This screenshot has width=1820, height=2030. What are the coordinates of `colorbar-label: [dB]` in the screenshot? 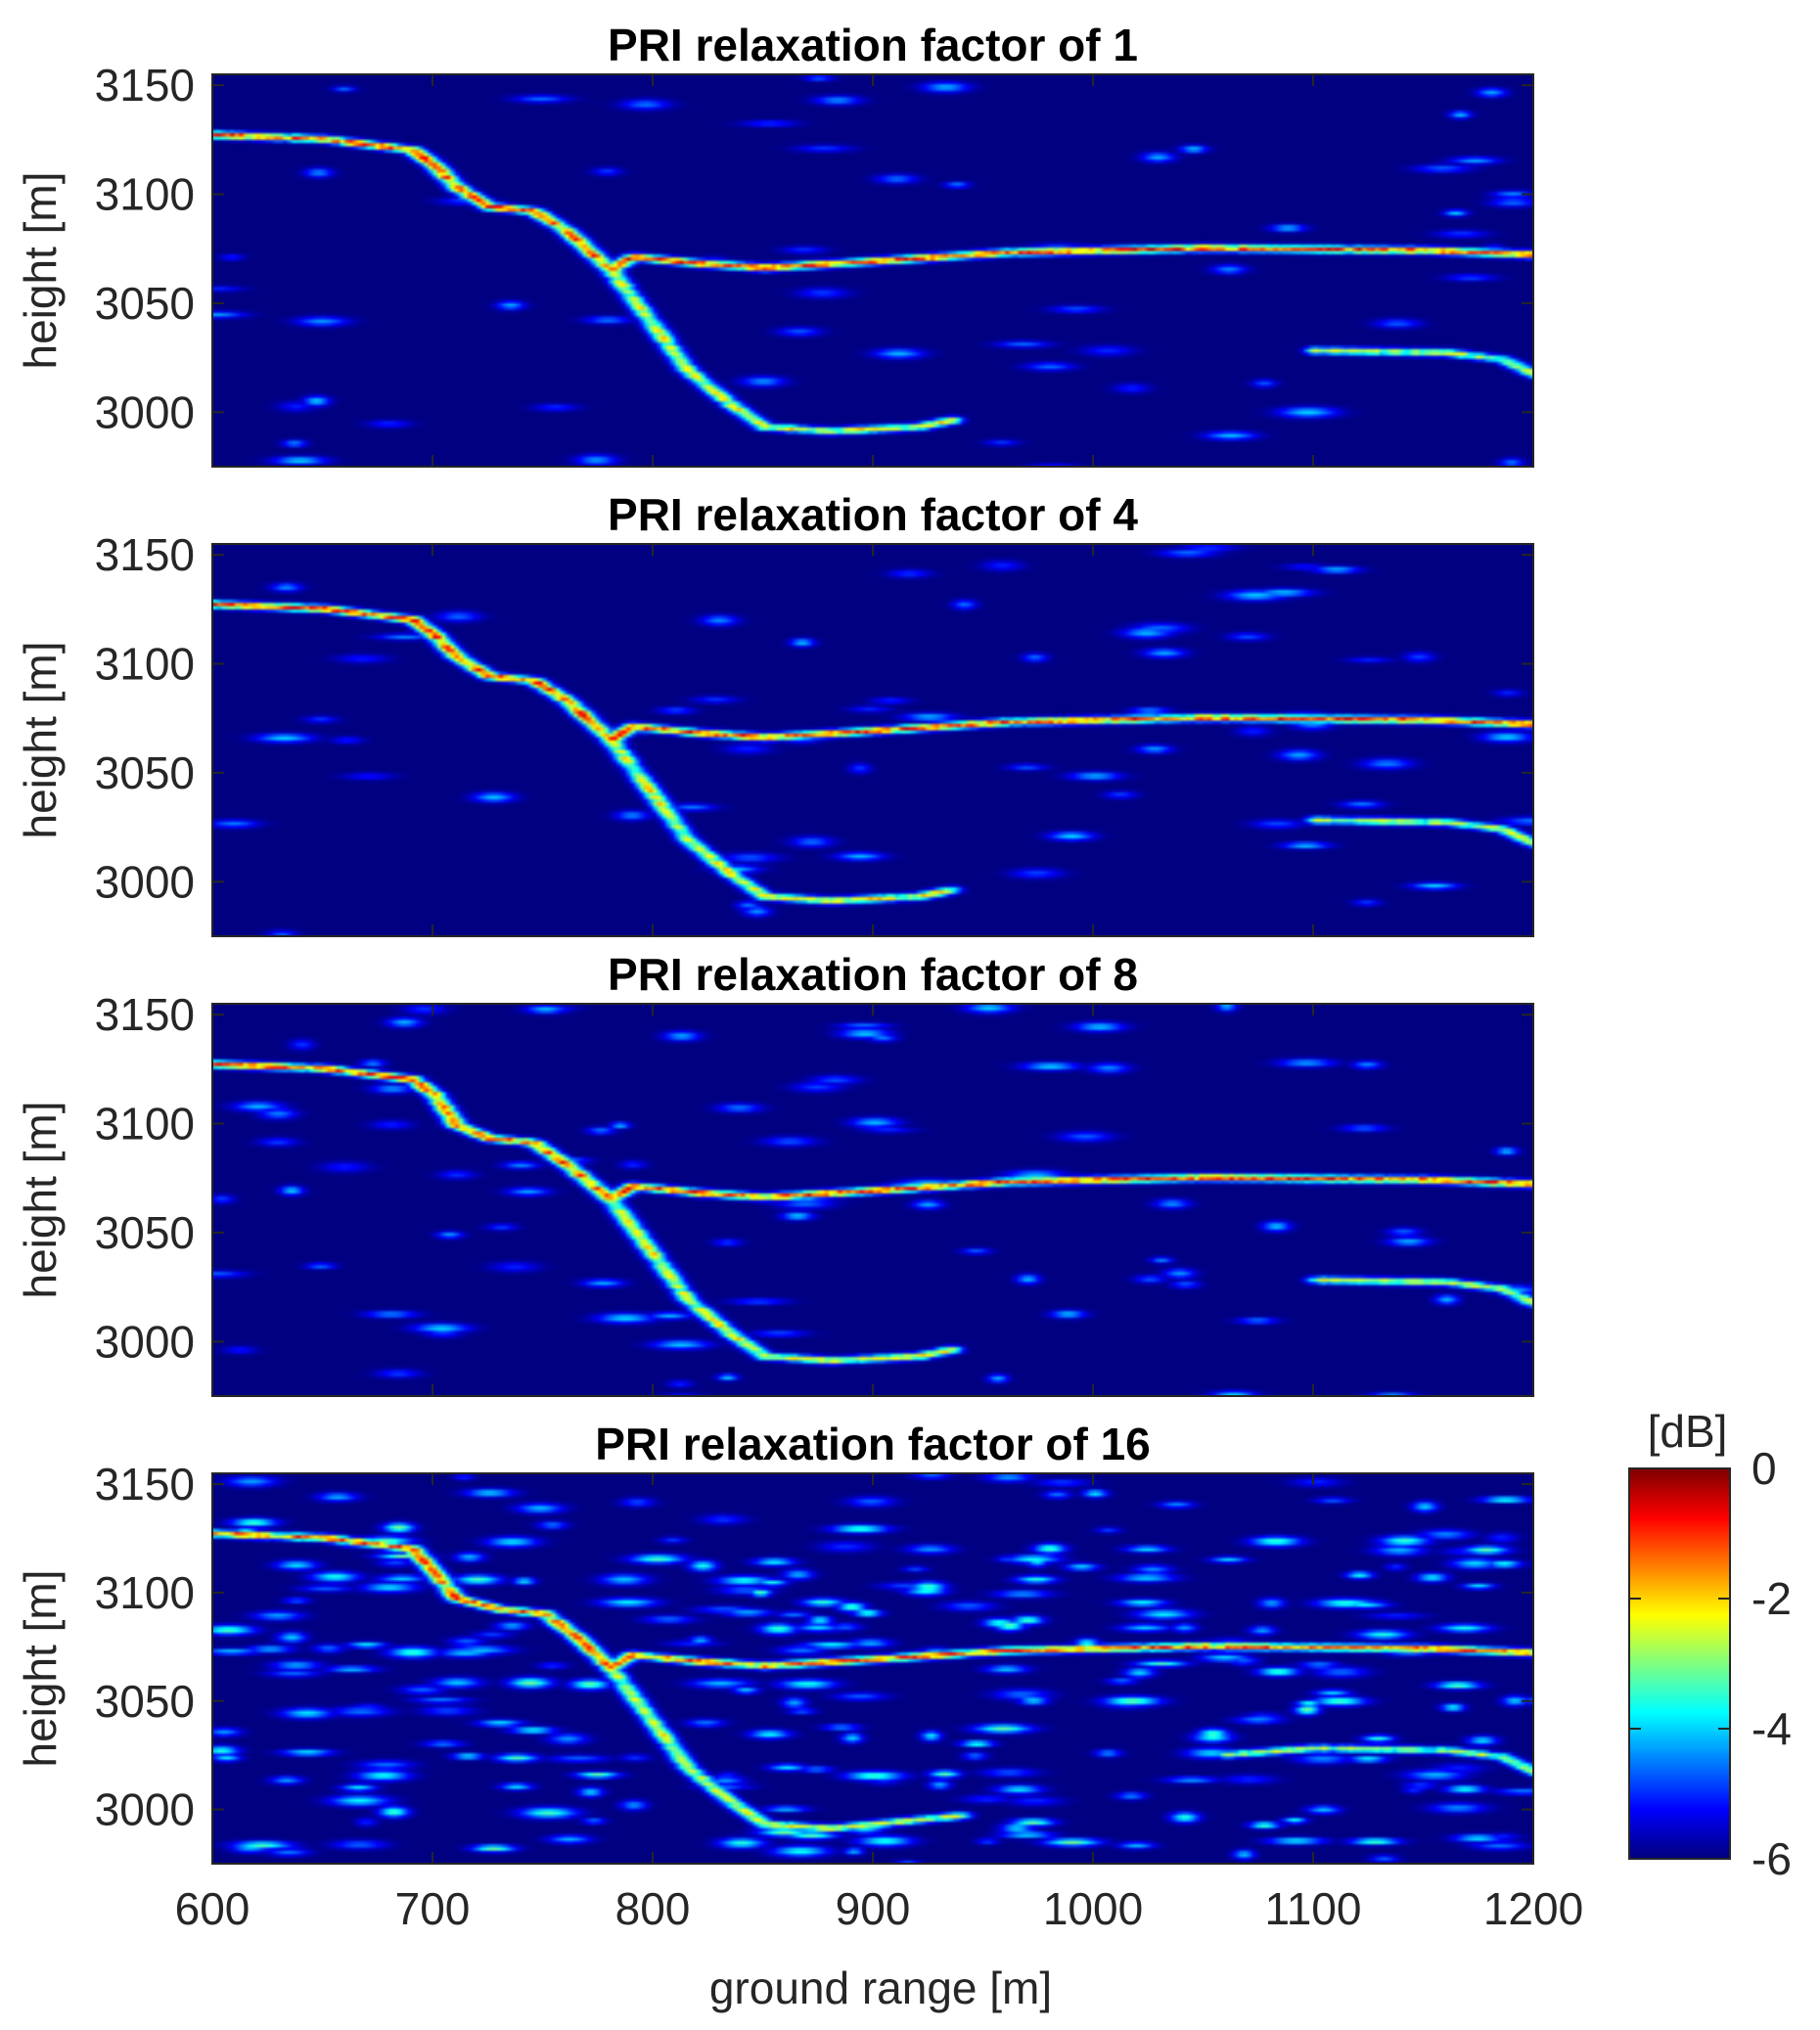 It's located at (1688, 1431).